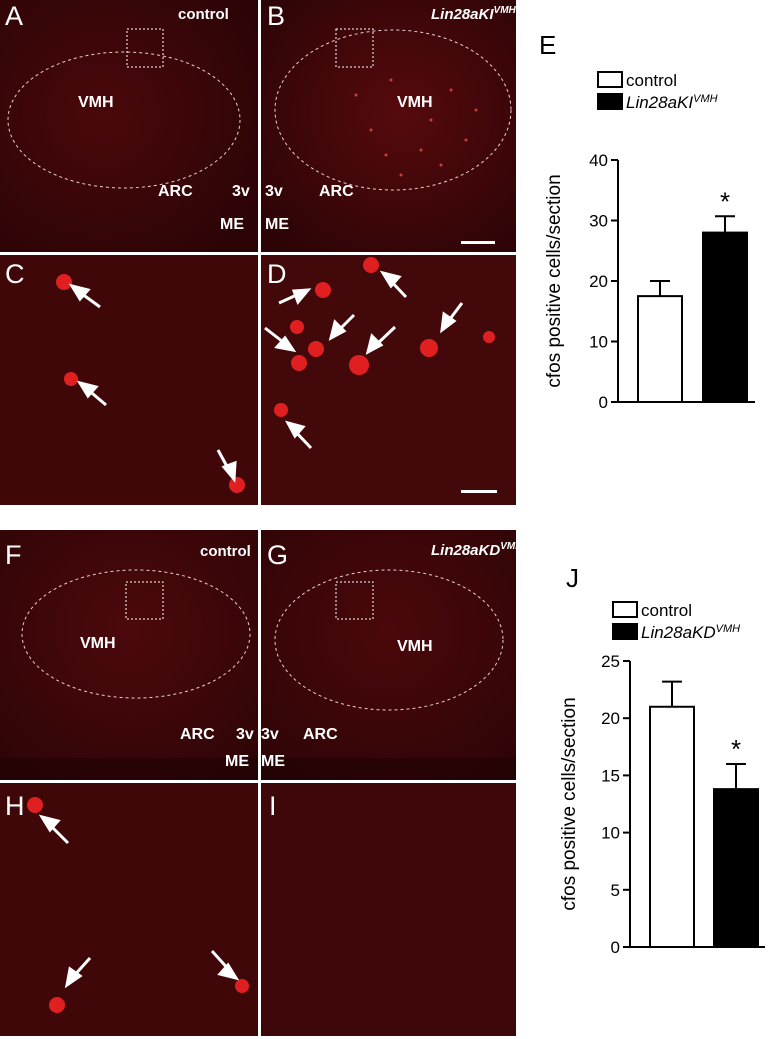 This screenshot has height=1039, width=773. What do you see at coordinates (270, 734) in the screenshot?
I see `region-3v-g: 3v` at bounding box center [270, 734].